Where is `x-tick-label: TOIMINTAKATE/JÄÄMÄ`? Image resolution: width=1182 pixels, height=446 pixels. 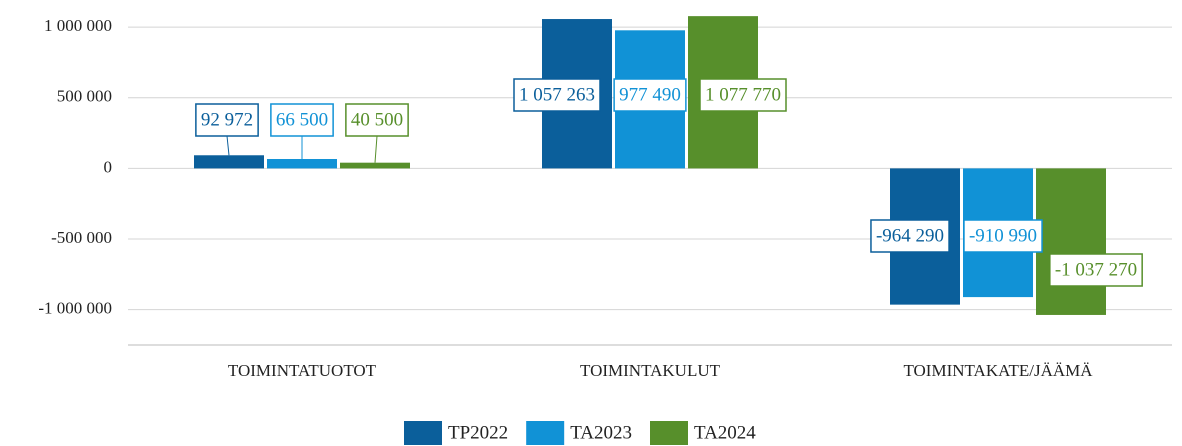 x-tick-label: TOIMINTAKATE/JÄÄMÄ is located at coordinates (998, 370).